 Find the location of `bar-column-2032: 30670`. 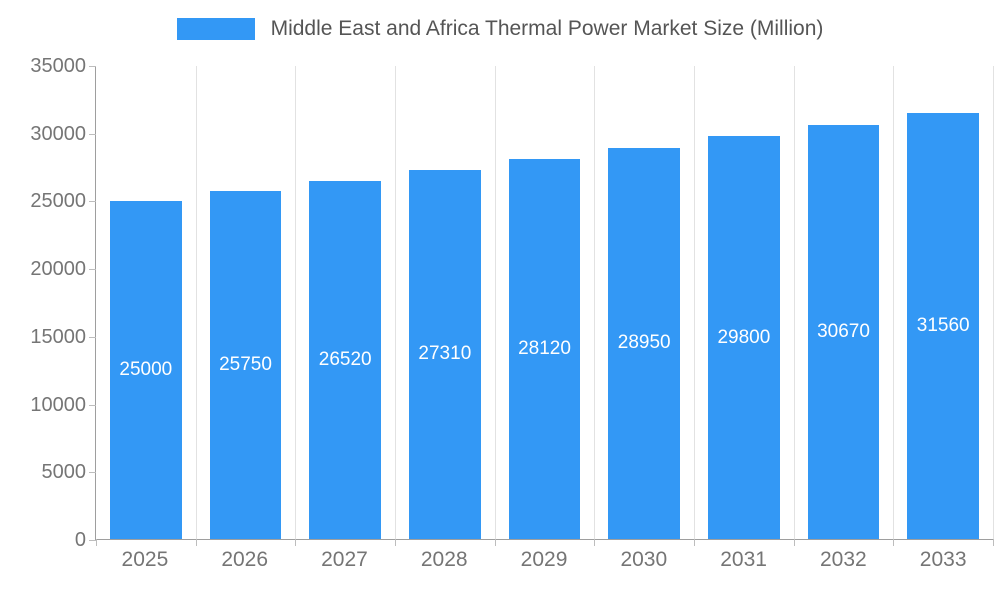

bar-column-2032: 30670 is located at coordinates (844, 302).